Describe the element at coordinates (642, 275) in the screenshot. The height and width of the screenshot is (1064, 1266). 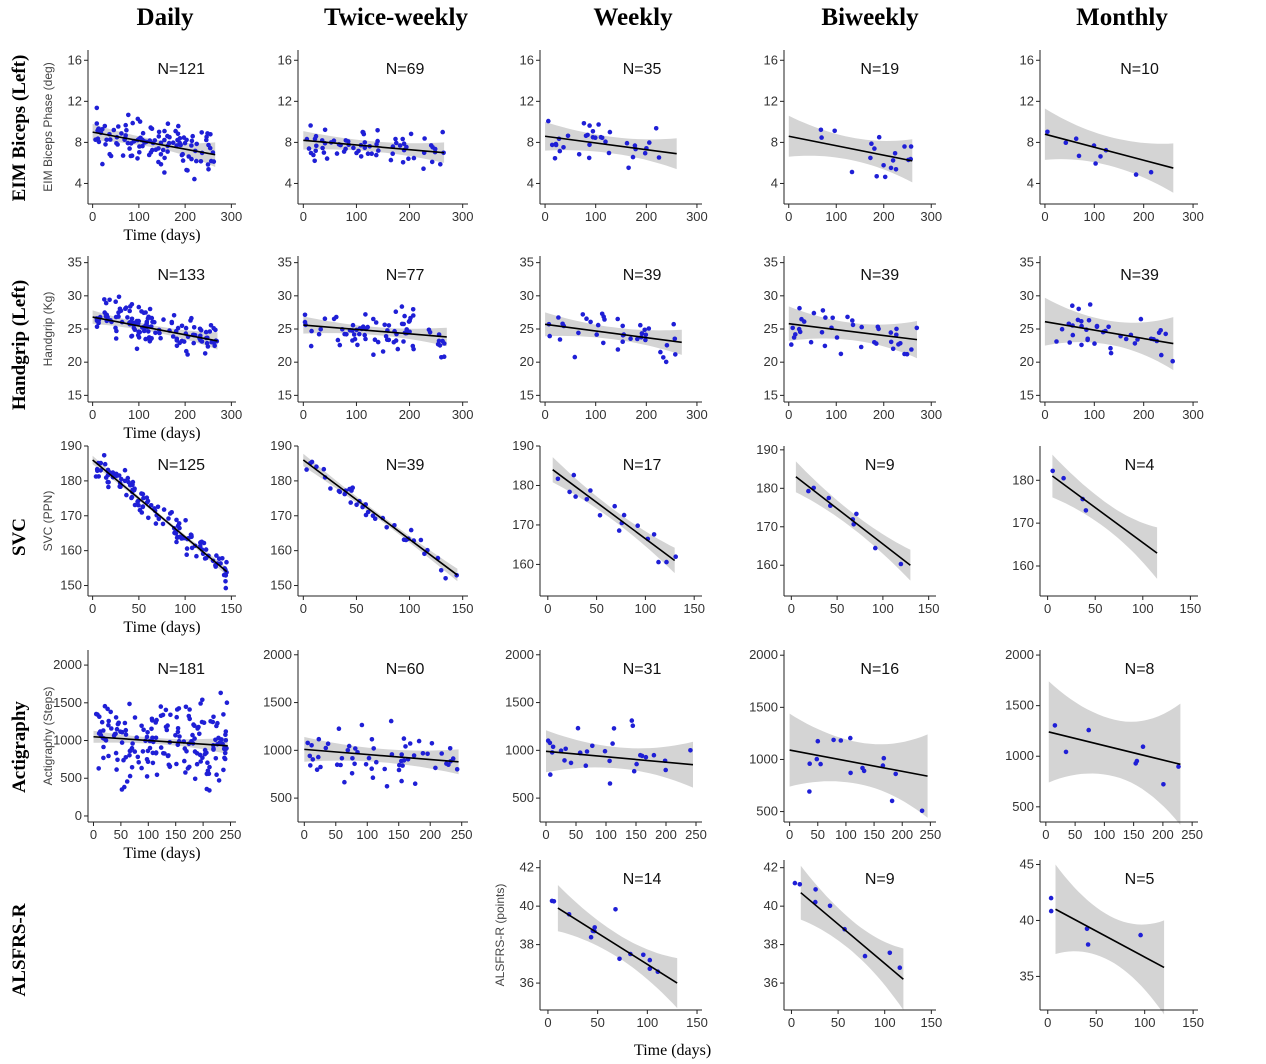
I see `n-label: N=39` at that location.